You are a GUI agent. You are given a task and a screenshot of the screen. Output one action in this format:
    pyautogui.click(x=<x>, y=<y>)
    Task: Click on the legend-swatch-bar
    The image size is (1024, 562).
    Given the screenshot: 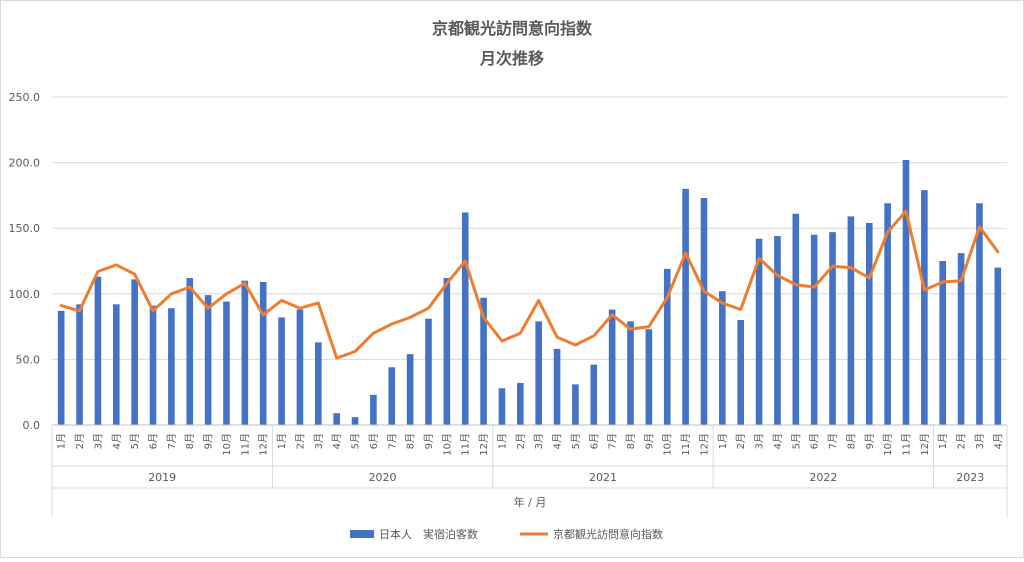 What is the action you would take?
    pyautogui.click(x=362, y=534)
    